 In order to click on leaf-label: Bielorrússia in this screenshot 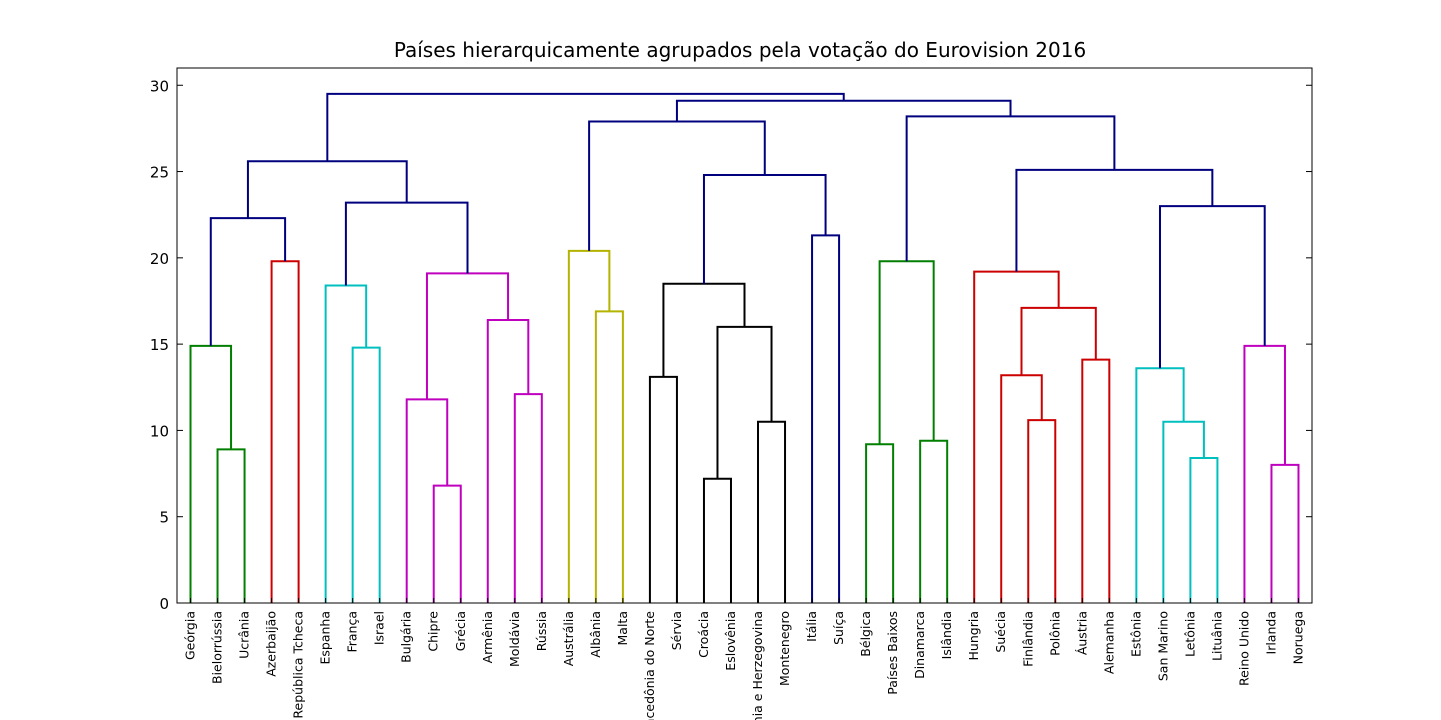, I will do `click(217, 647)`.